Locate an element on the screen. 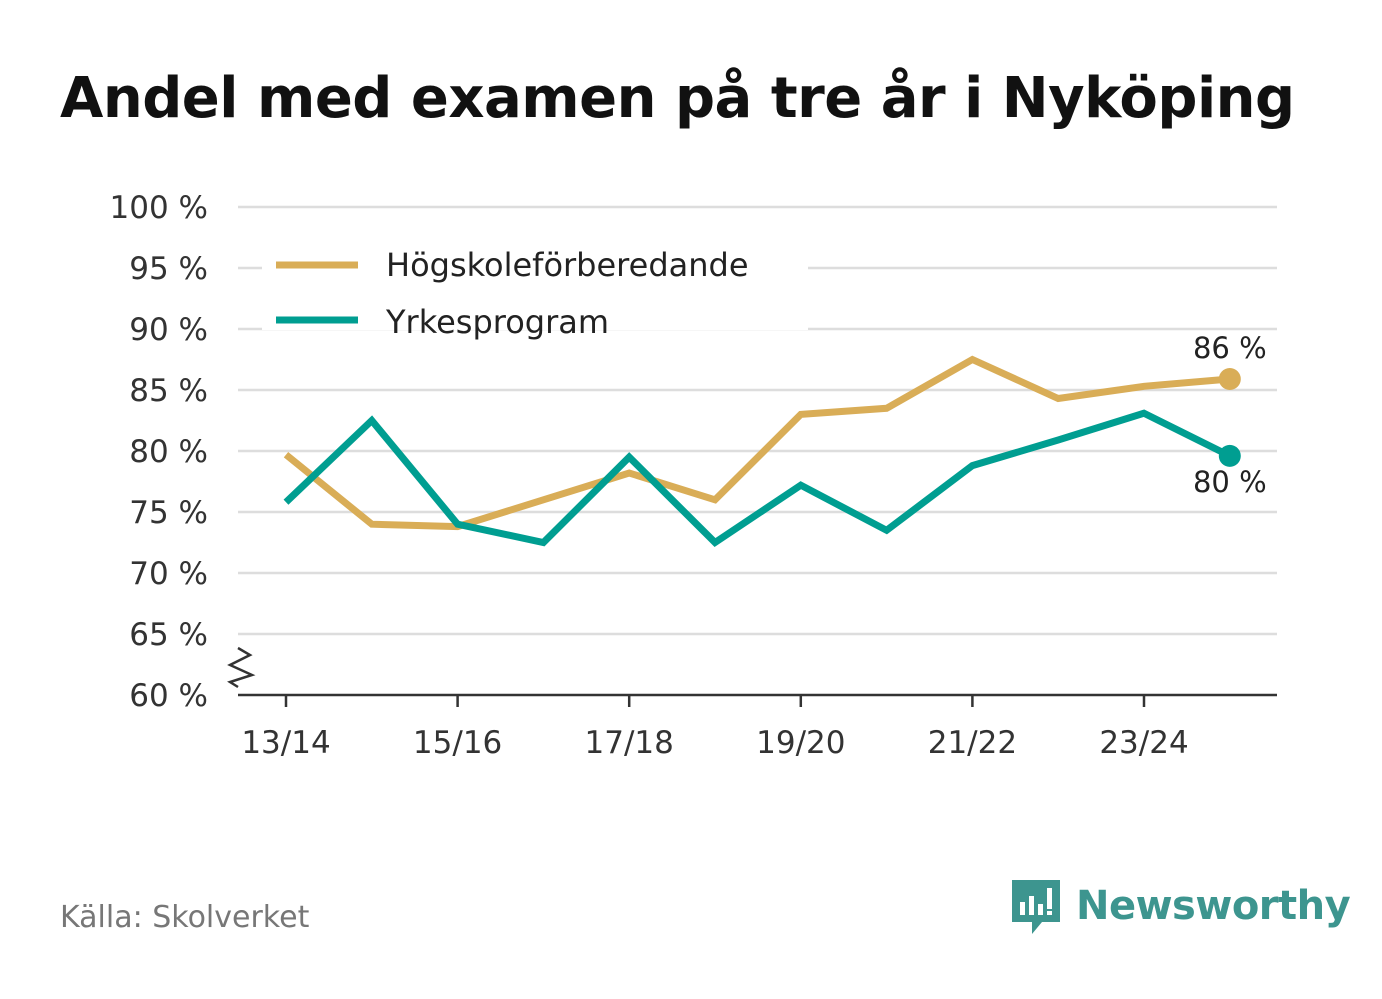 The width and height of the screenshot is (1382, 999). end-label-hogskole: 86 % is located at coordinates (1230, 348).